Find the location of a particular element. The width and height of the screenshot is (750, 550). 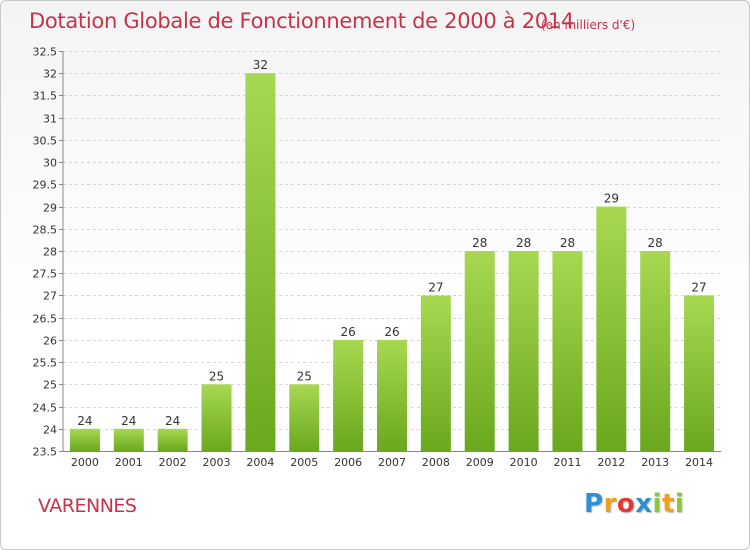

logo-letter: x is located at coordinates (644, 504).